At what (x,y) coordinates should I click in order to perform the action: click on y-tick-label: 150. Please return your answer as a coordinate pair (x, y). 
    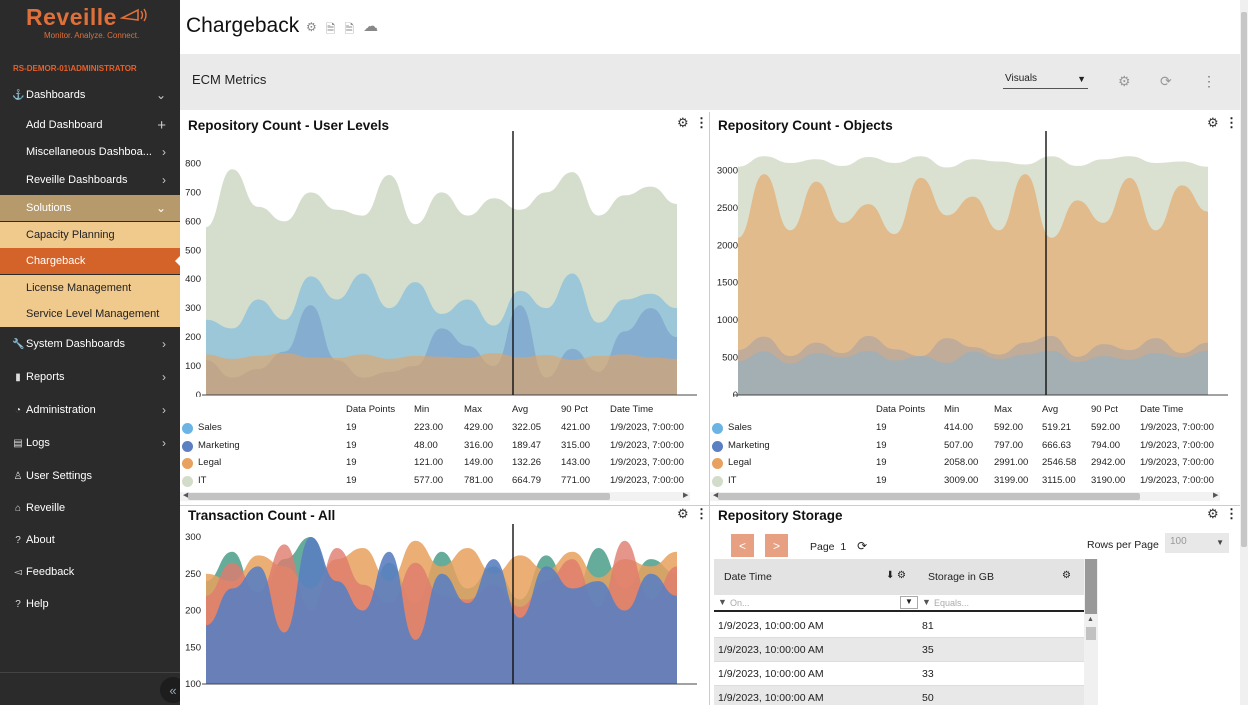
    Looking at the image, I should click on (193, 647).